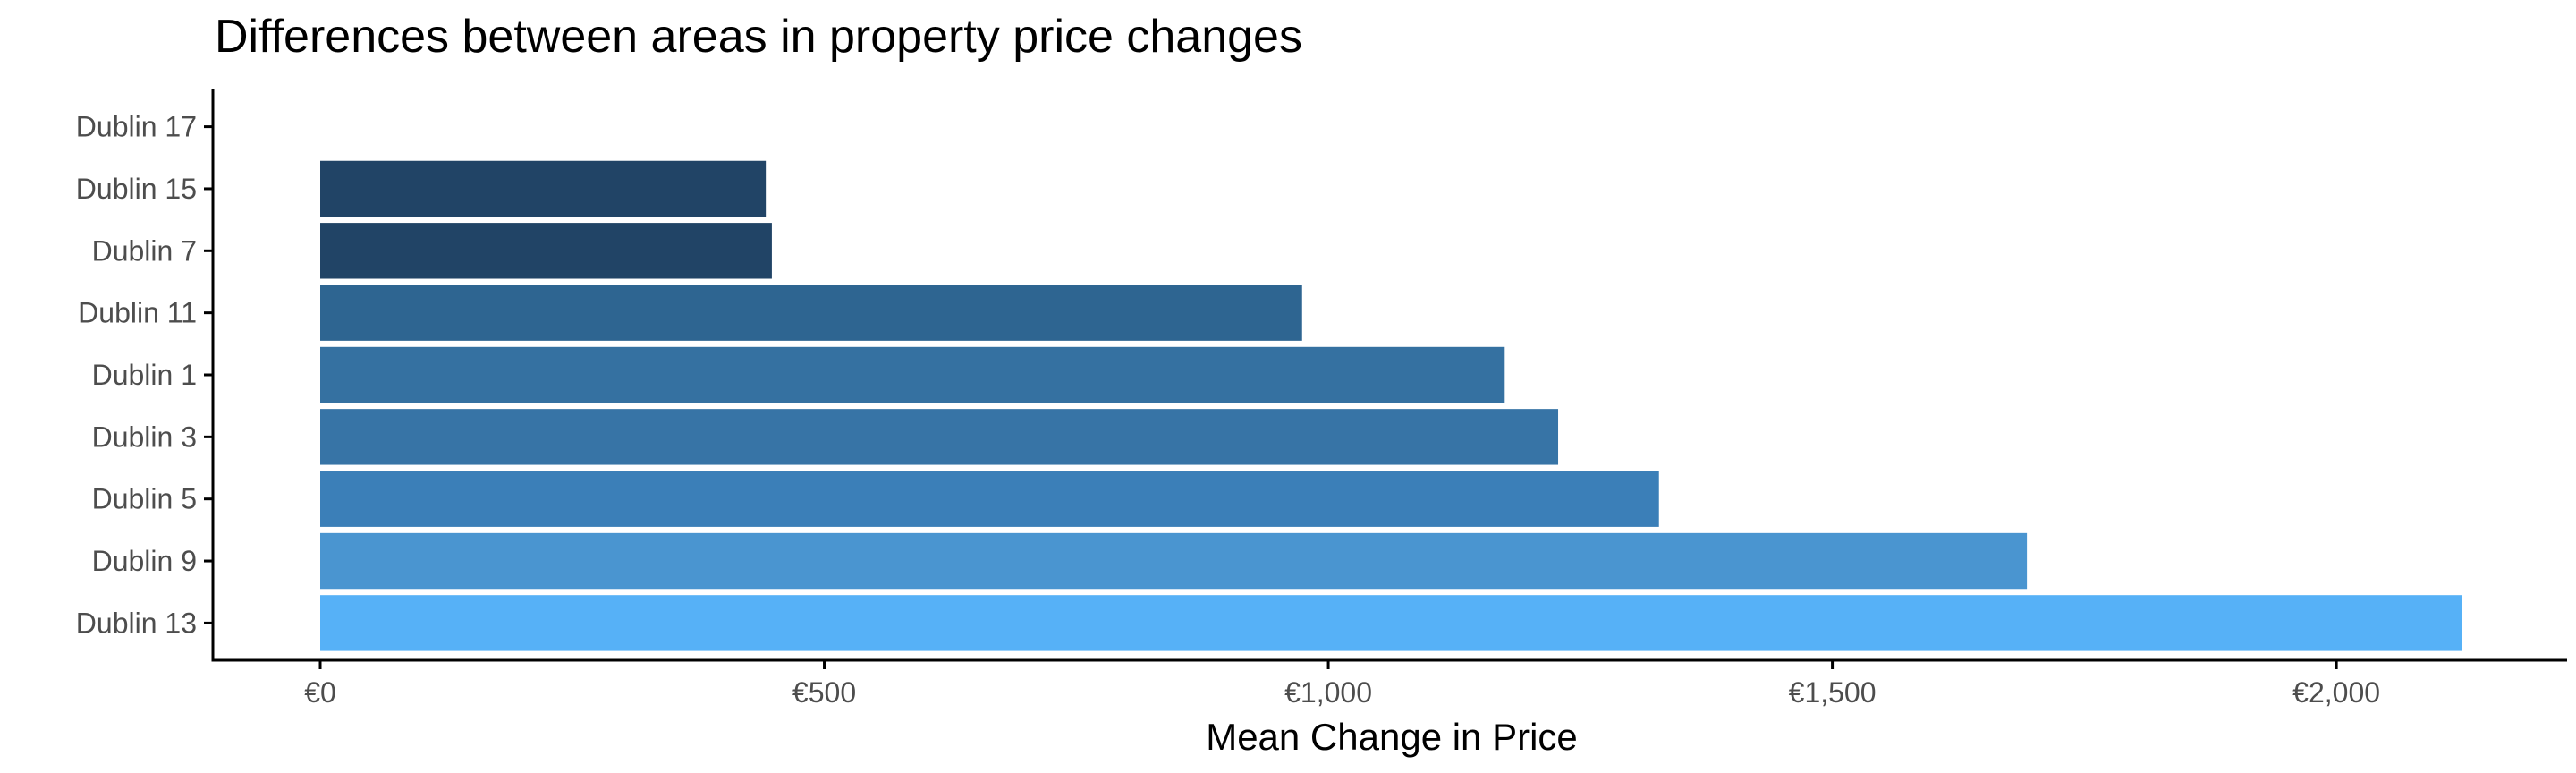  I want to click on y-tick-label: Dublin 7, so click(144, 251).